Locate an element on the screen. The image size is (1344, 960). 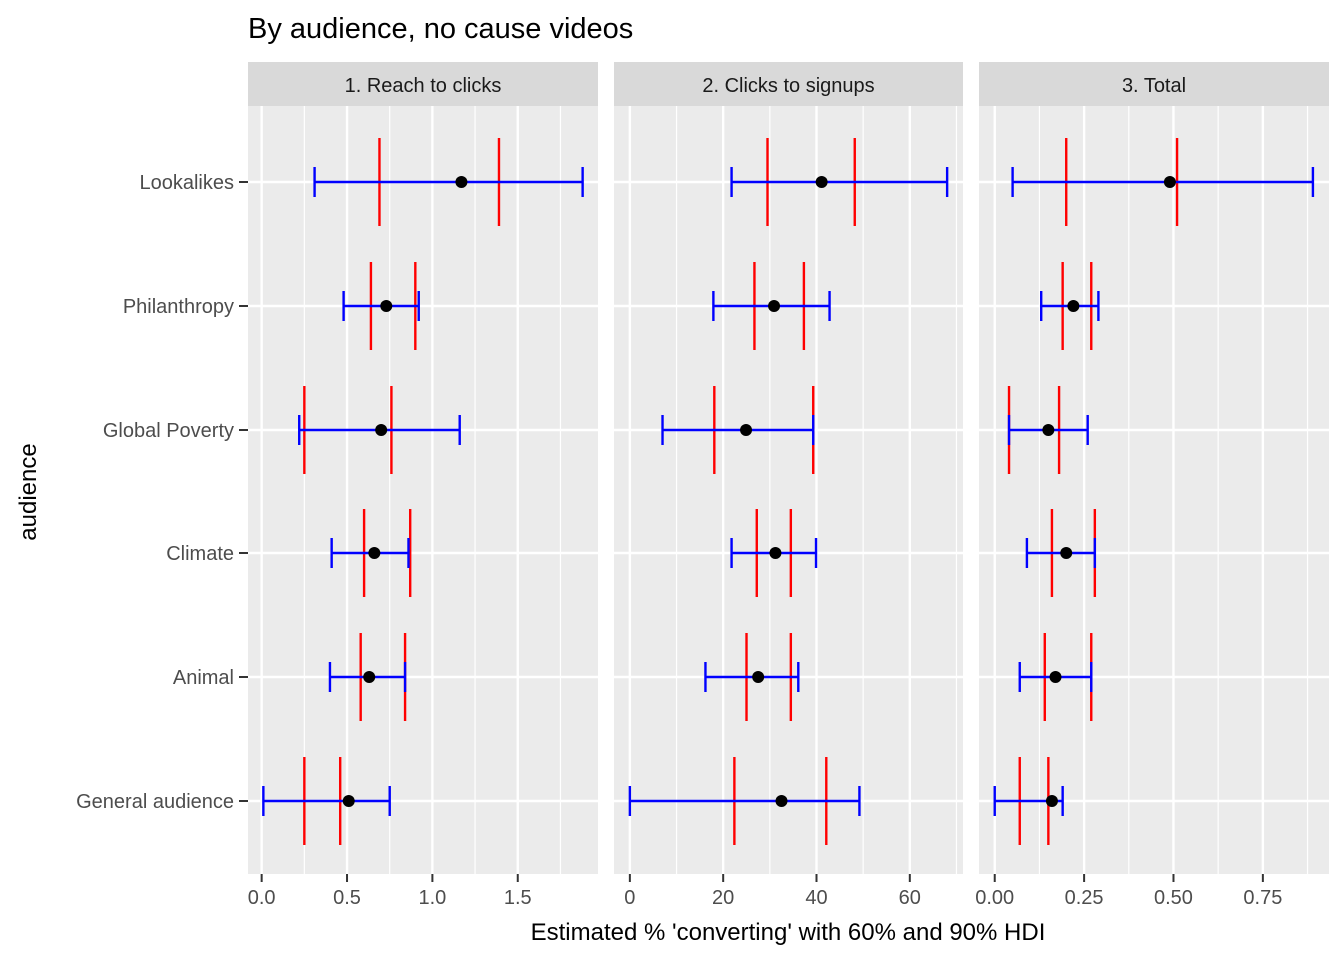
x-tick-label: 40 is located at coordinates (816, 898).